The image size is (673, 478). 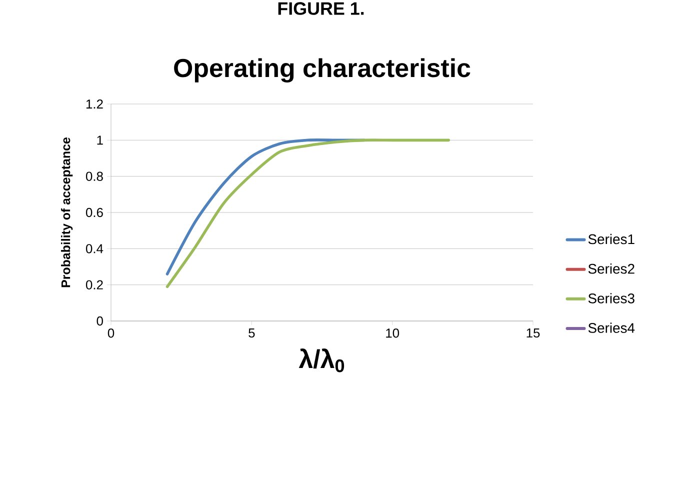 I want to click on chart-title: Operating characteristic, so click(x=322, y=70).